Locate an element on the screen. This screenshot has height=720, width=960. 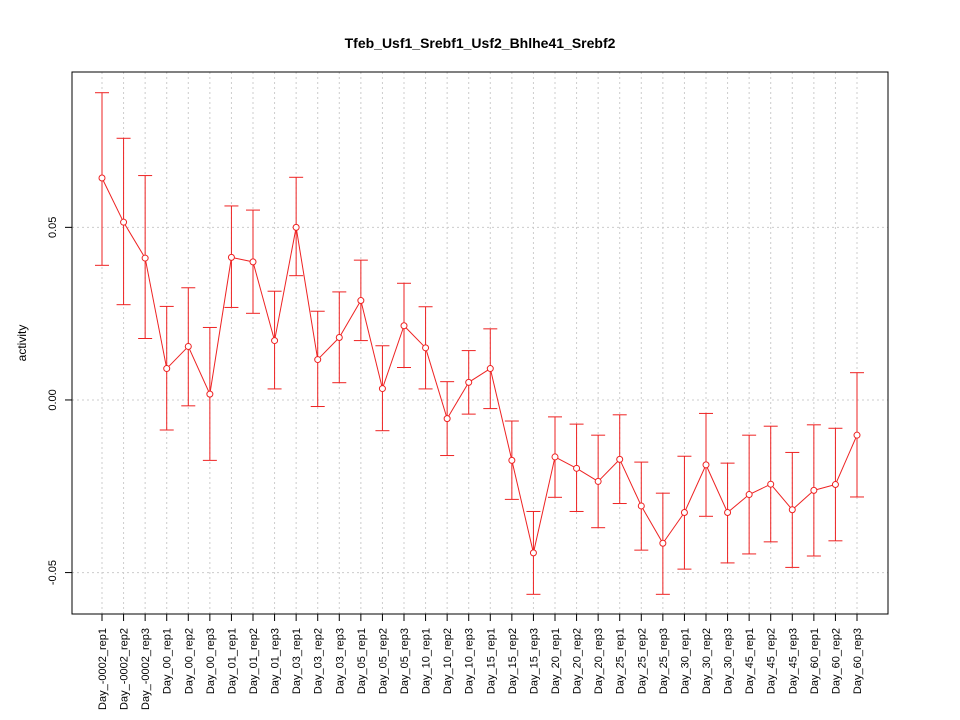
x-tick-label: Day_30_rep2 is located at coordinates (707, 661).